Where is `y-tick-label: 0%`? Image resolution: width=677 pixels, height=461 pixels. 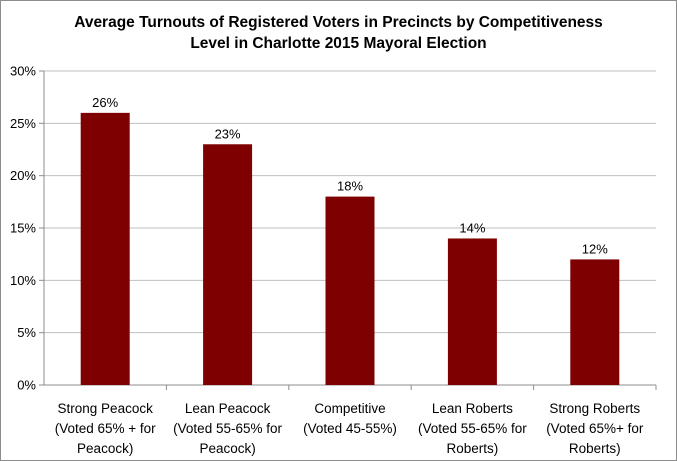
y-tick-label: 0% is located at coordinates (26, 385).